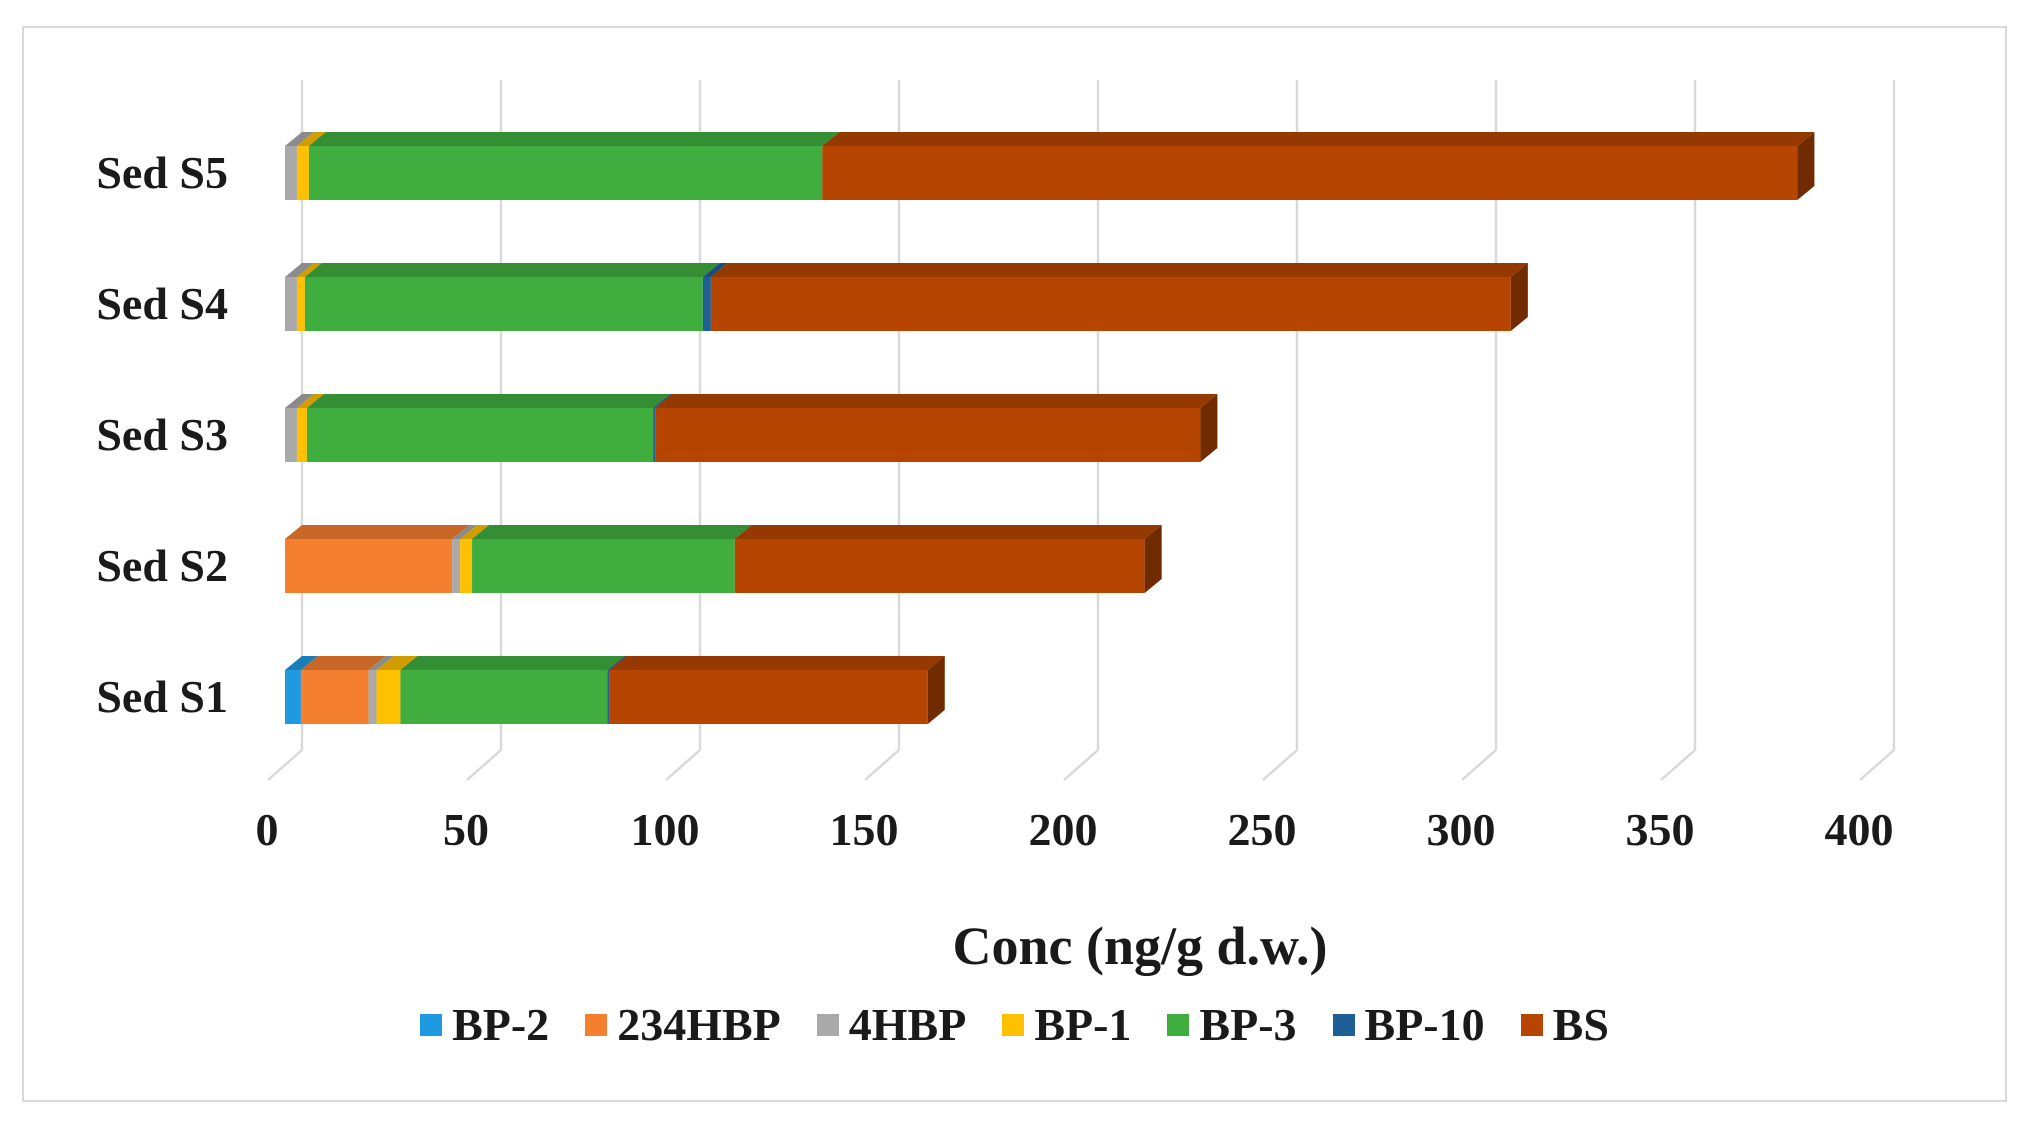 The image size is (2029, 1128). Describe the element at coordinates (162, 696) in the screenshot. I see `y-category-label: Sed S1` at that location.